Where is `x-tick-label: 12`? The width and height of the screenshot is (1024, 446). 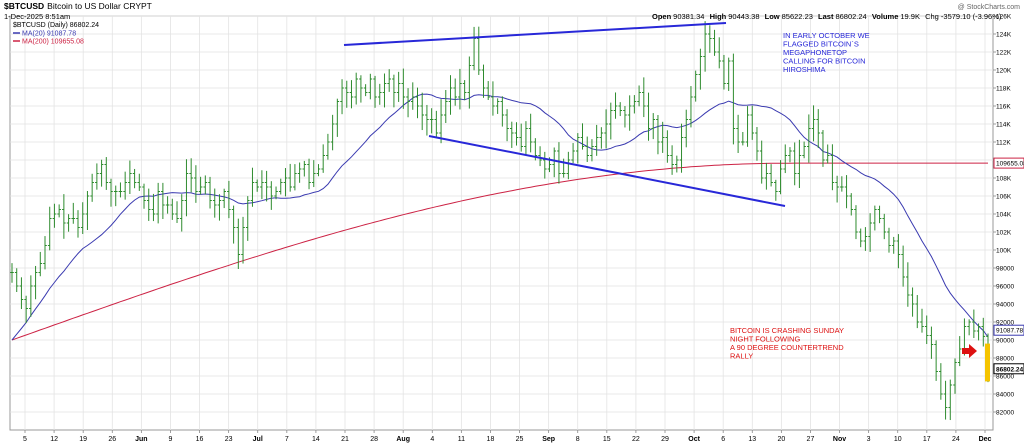 x-tick-label: 12 is located at coordinates (54, 439).